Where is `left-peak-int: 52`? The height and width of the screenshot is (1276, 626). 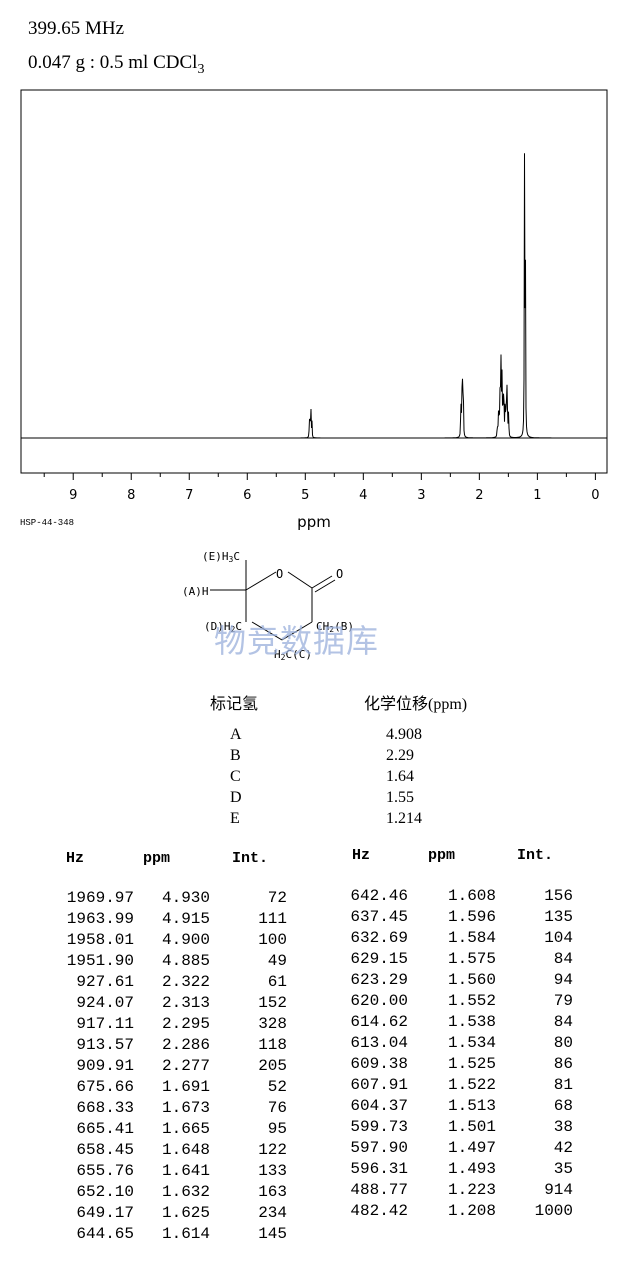 left-peak-int: 52 is located at coordinates (277, 1087).